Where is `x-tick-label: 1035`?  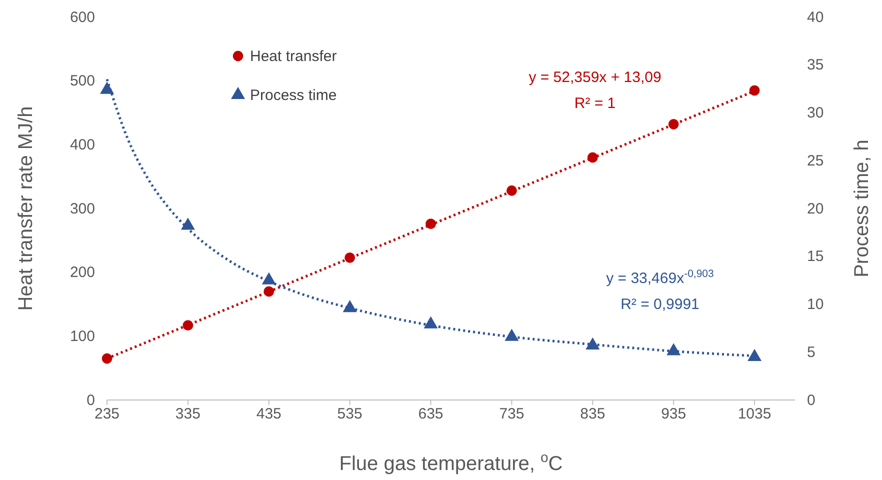 x-tick-label: 1035 is located at coordinates (755, 414).